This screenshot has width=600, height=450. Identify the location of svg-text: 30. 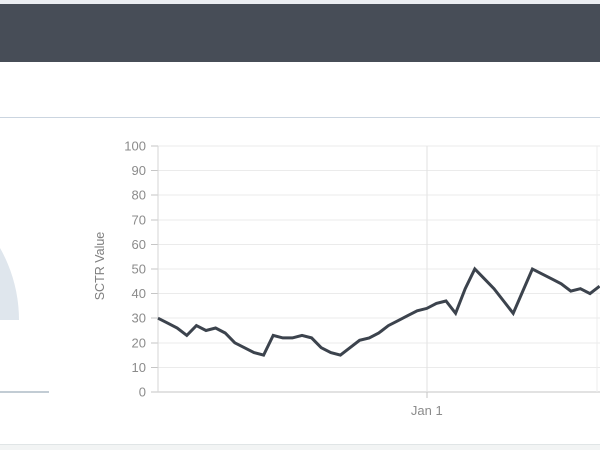
(139, 318).